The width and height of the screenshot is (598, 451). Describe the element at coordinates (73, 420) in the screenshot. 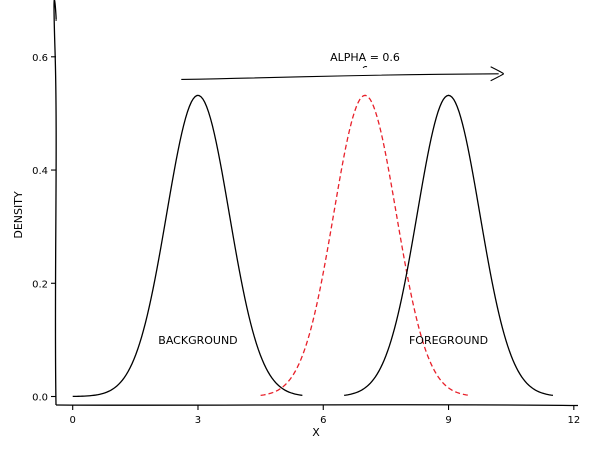

I see `x-tick-label: 0` at that location.